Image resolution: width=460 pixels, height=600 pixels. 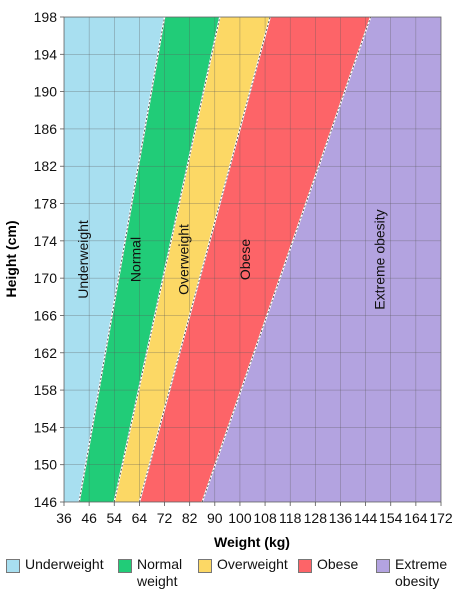 What do you see at coordinates (46, 353) in the screenshot?
I see `y-tick-label: 162` at bounding box center [46, 353].